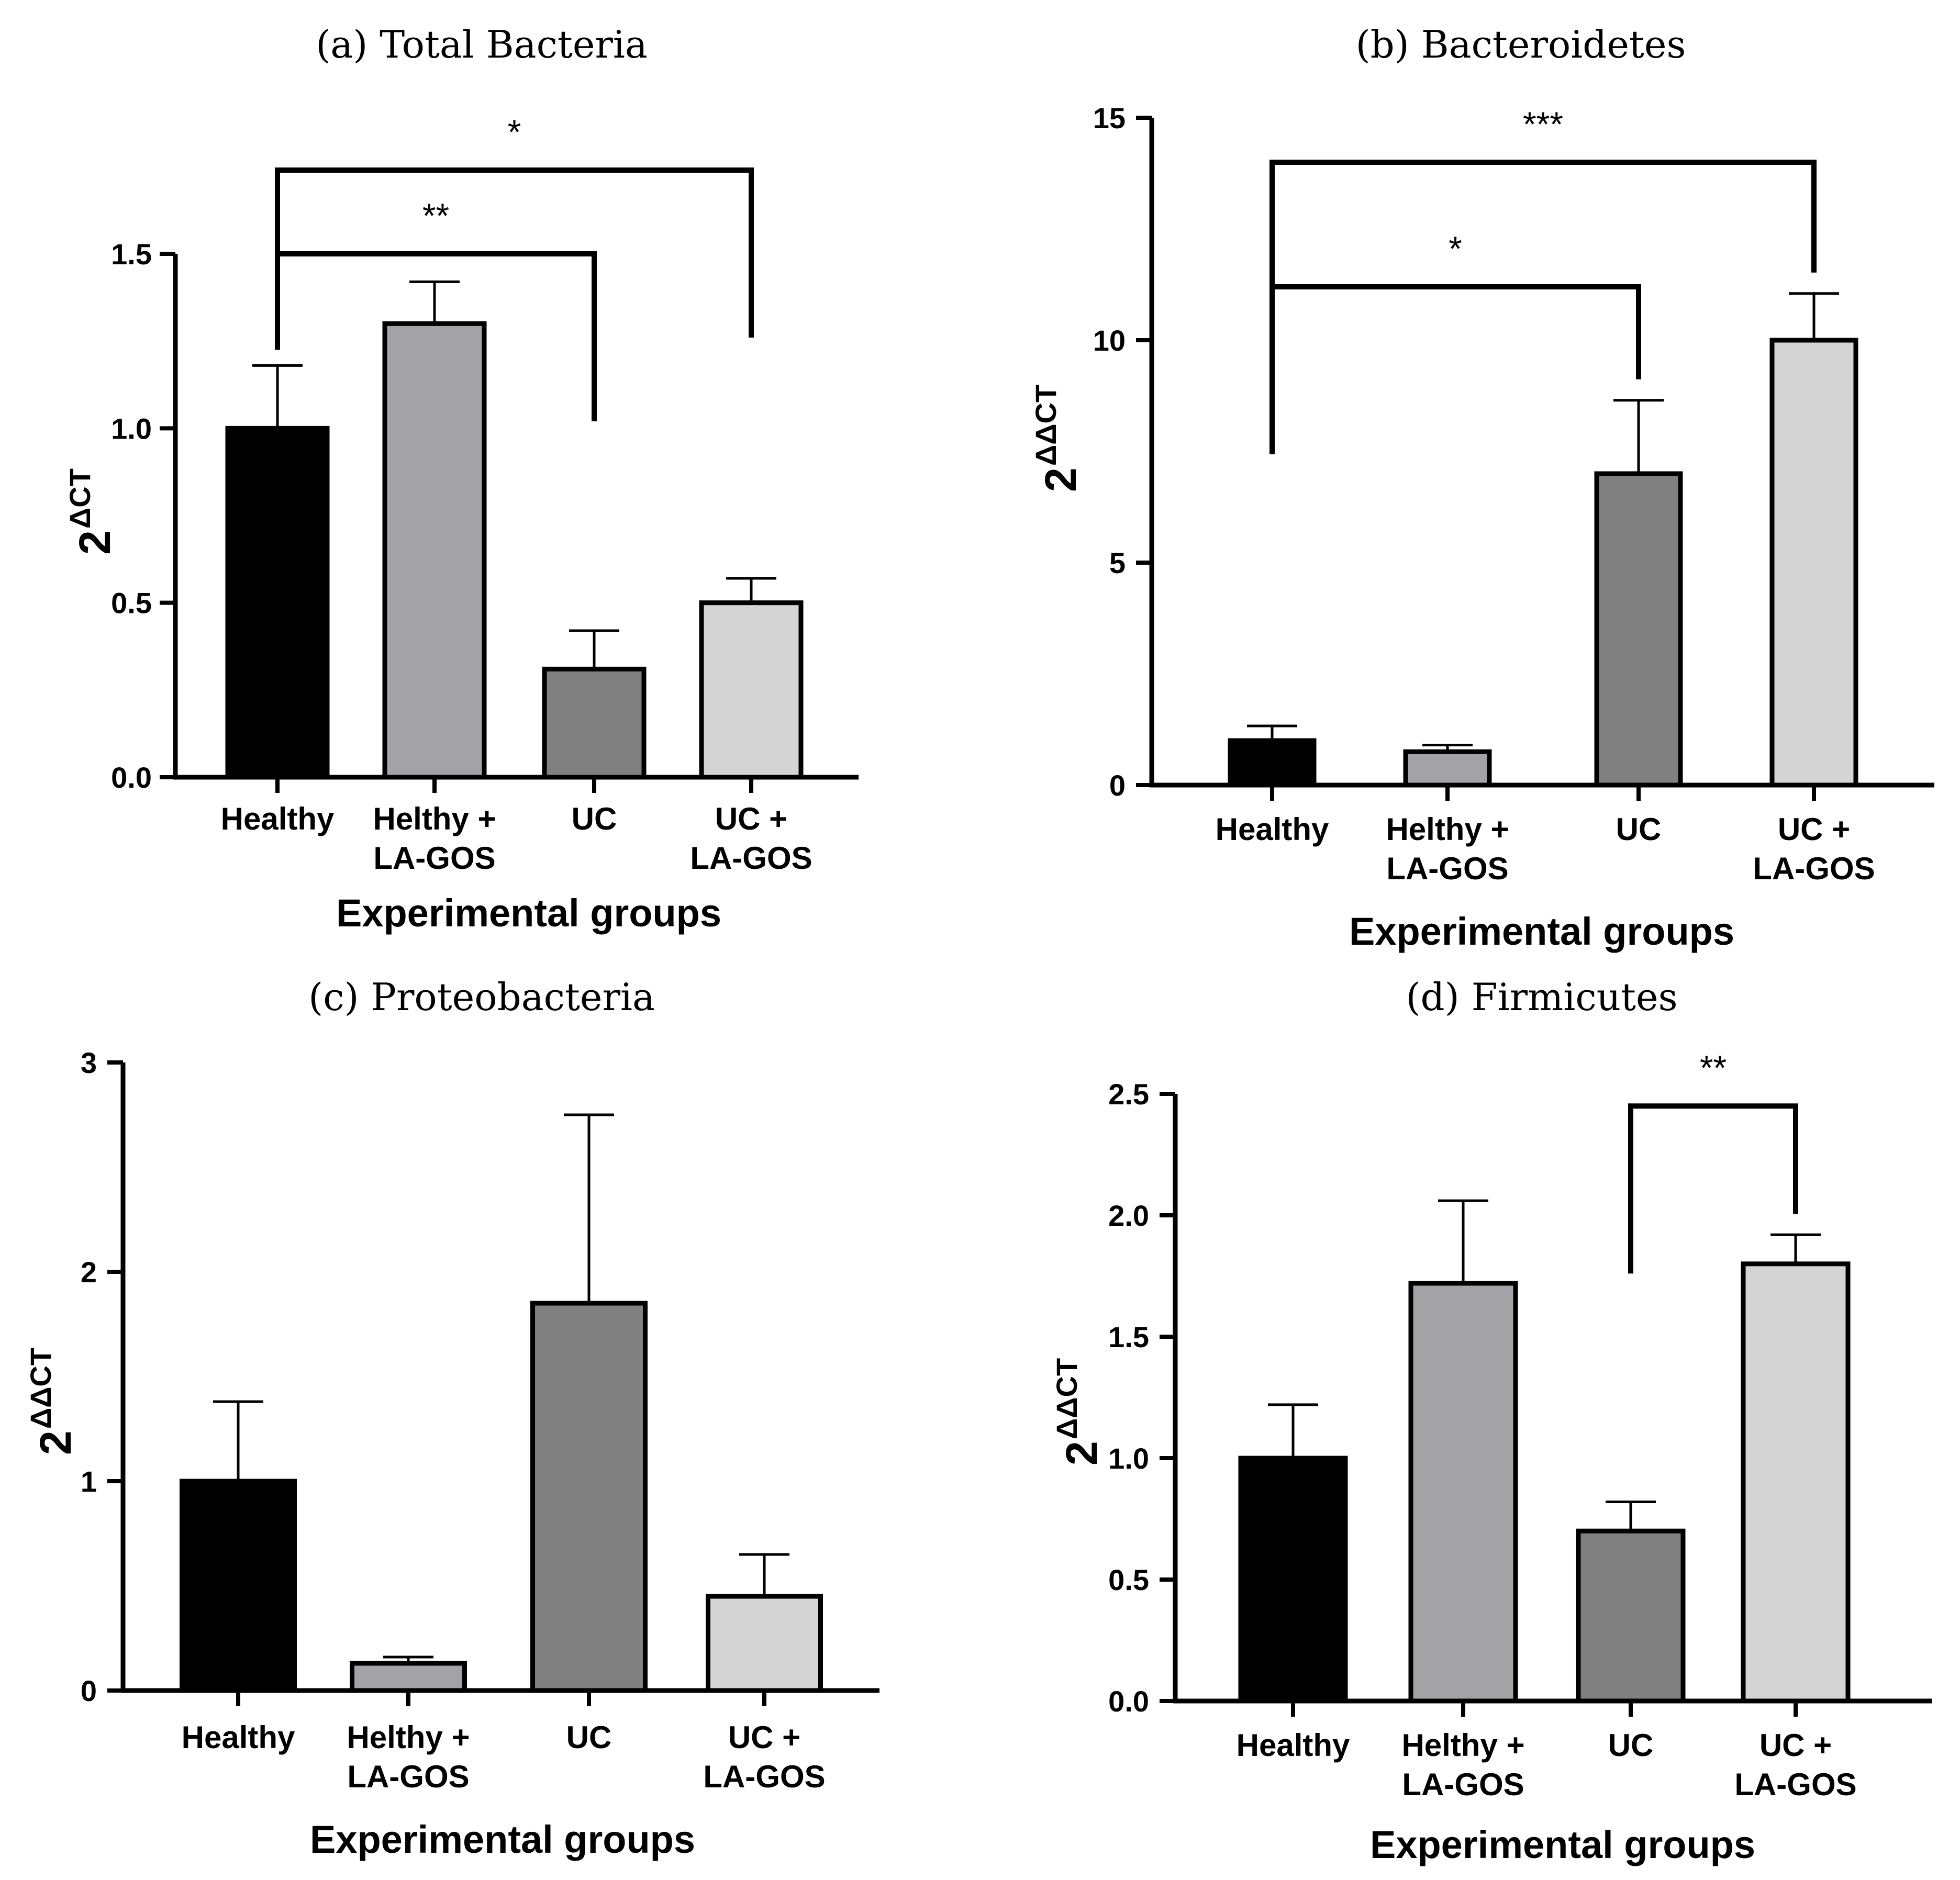  I want to click on y-tick-label: 3, so click(89, 1062).